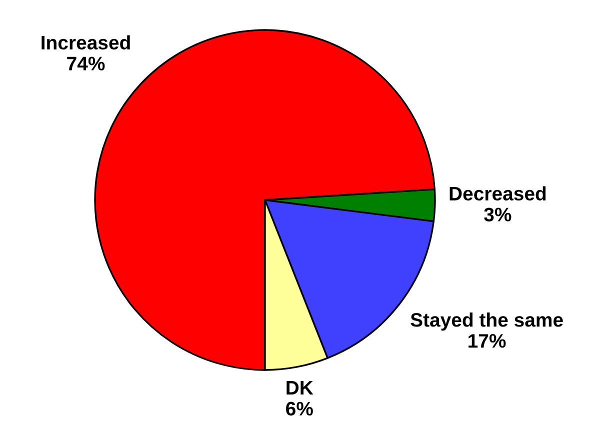 The height and width of the screenshot is (436, 595). What do you see at coordinates (498, 215) in the screenshot?
I see `data-label: 3%` at bounding box center [498, 215].